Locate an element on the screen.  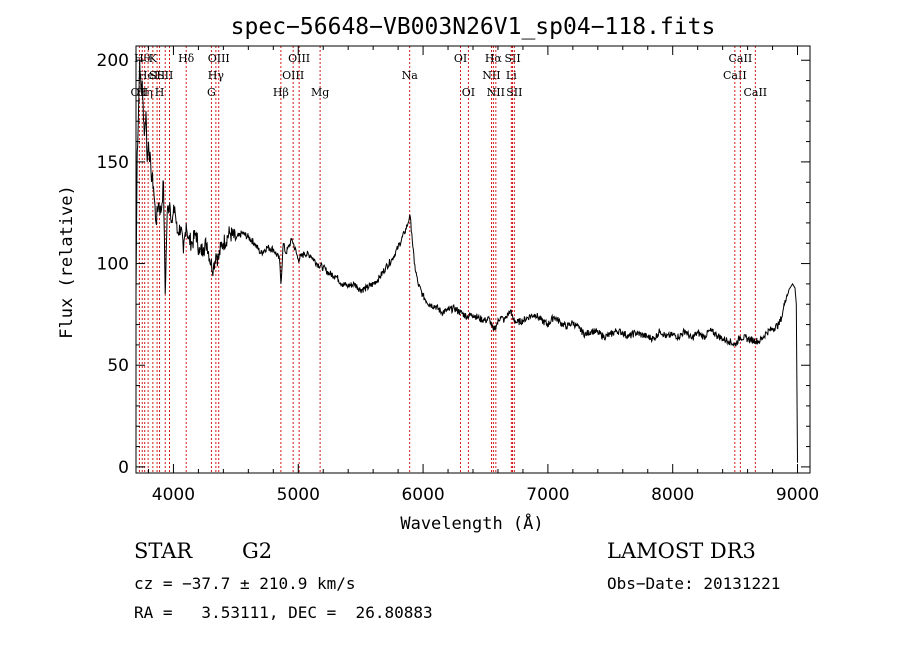
marker-label-26: CaII is located at coordinates (735, 75).